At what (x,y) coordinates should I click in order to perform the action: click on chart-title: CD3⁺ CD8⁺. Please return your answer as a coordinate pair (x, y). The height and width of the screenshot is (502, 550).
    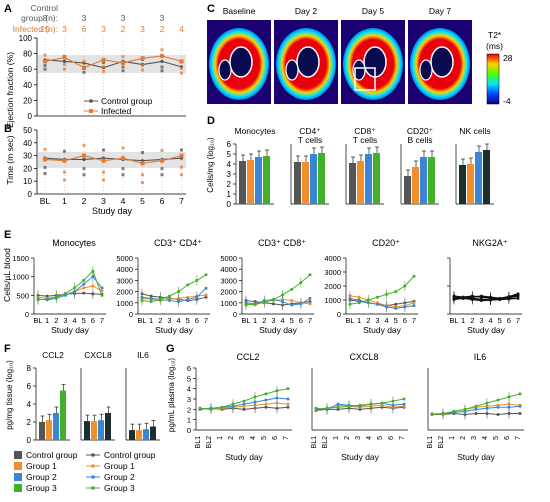
    Looking at the image, I should click on (282, 243).